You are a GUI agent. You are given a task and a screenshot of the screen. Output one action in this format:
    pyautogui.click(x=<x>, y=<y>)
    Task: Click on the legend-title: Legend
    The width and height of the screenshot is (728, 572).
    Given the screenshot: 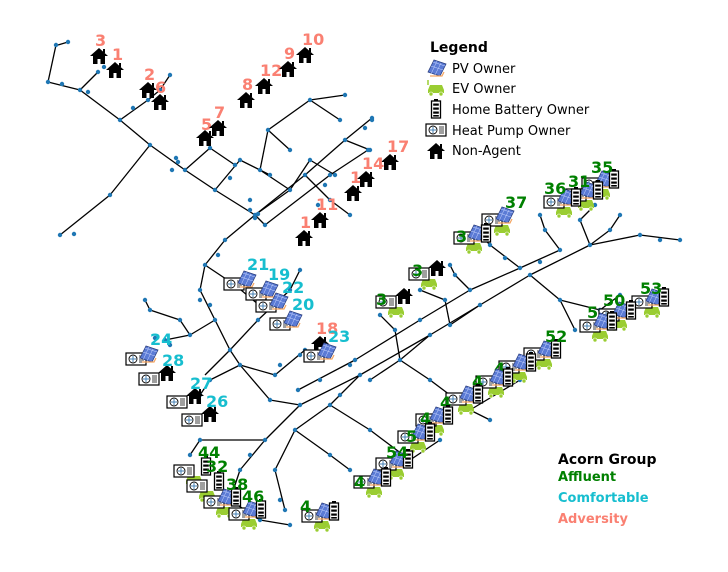 What is the action you would take?
    pyautogui.click(x=459, y=48)
    